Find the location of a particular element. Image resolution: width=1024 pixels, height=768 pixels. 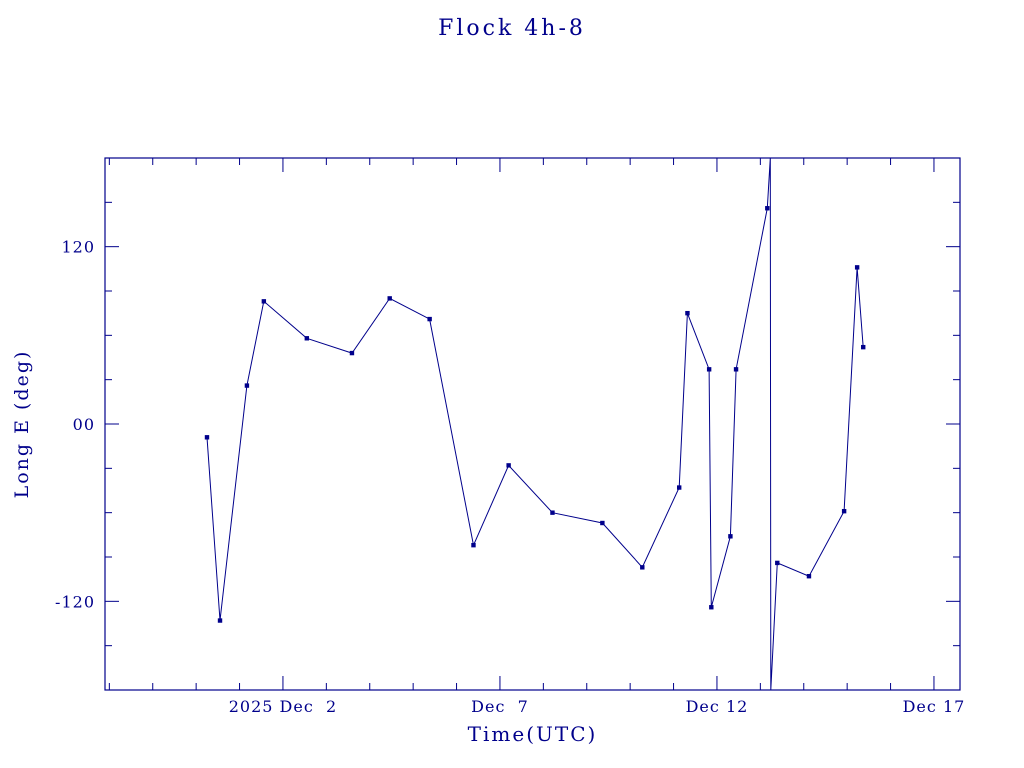

y-tick-label: 120 is located at coordinates (78, 247).